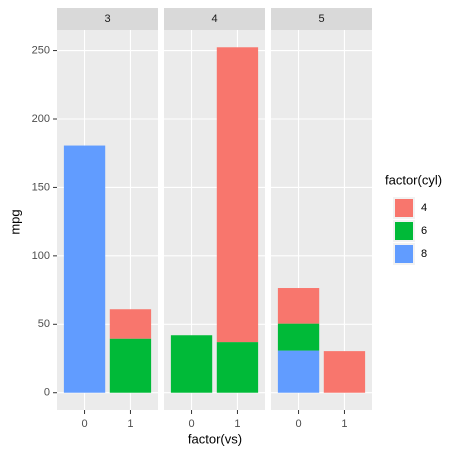  I want to click on y-tick-label: 0, so click(47, 393).